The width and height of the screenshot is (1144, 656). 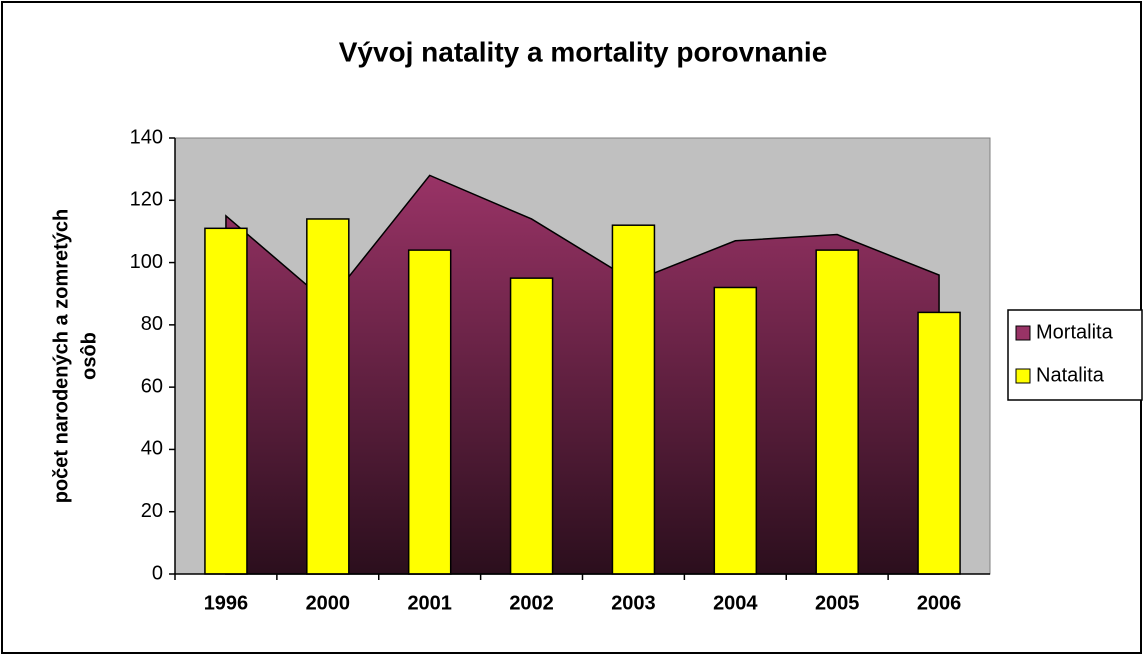 I want to click on x-tick-label: 2004, so click(x=735, y=603).